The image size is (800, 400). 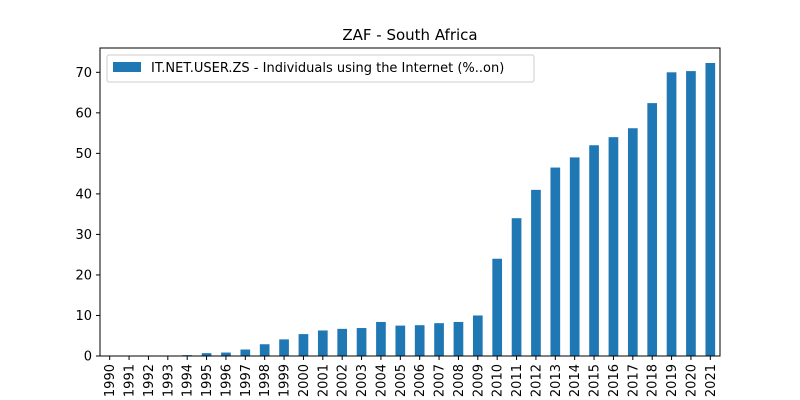 What do you see at coordinates (614, 380) in the screenshot?
I see `x-tick-label: 2016` at bounding box center [614, 380].